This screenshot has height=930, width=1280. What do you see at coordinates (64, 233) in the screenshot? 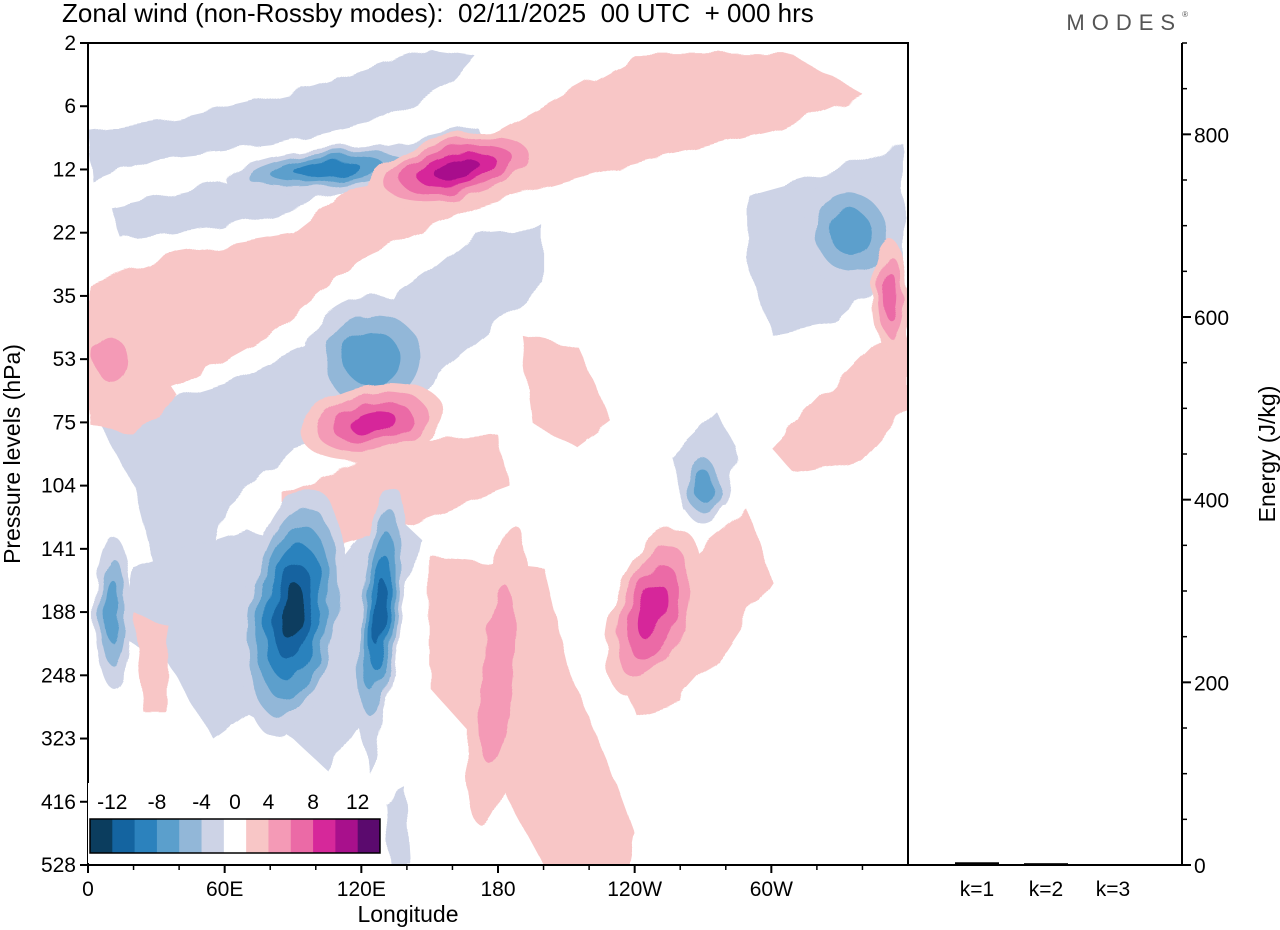
I see `y-tick-label: 22` at bounding box center [64, 233].